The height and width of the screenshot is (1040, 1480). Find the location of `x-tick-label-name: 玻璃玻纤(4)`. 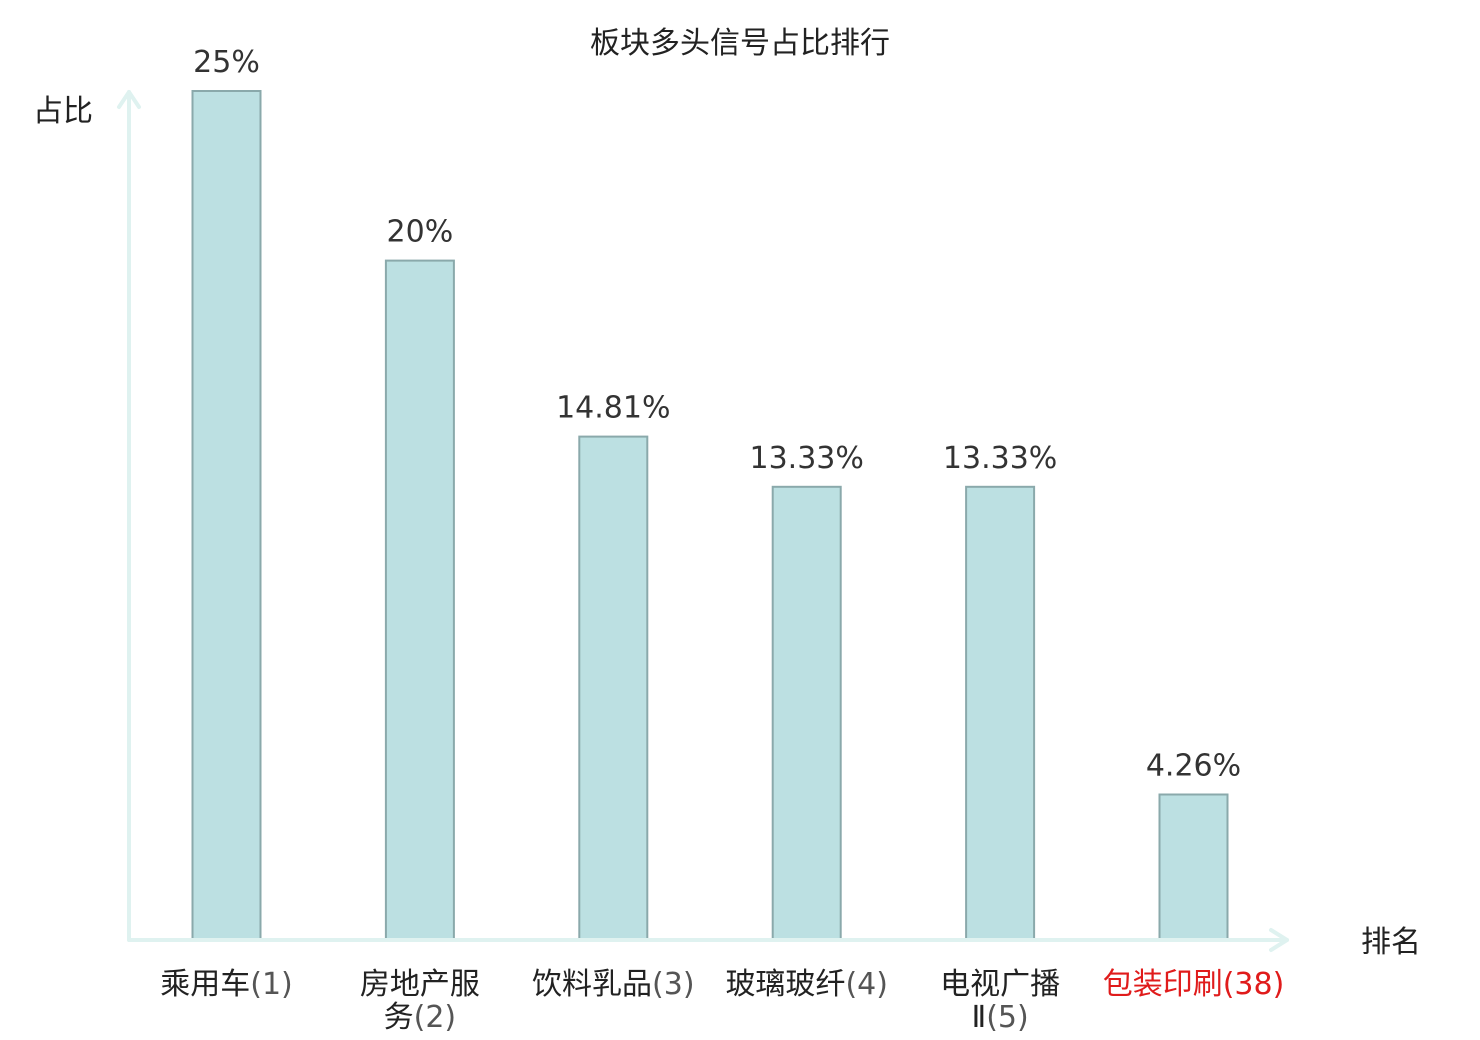

x-tick-label-name: 玻璃玻纤(4) is located at coordinates (806, 984).